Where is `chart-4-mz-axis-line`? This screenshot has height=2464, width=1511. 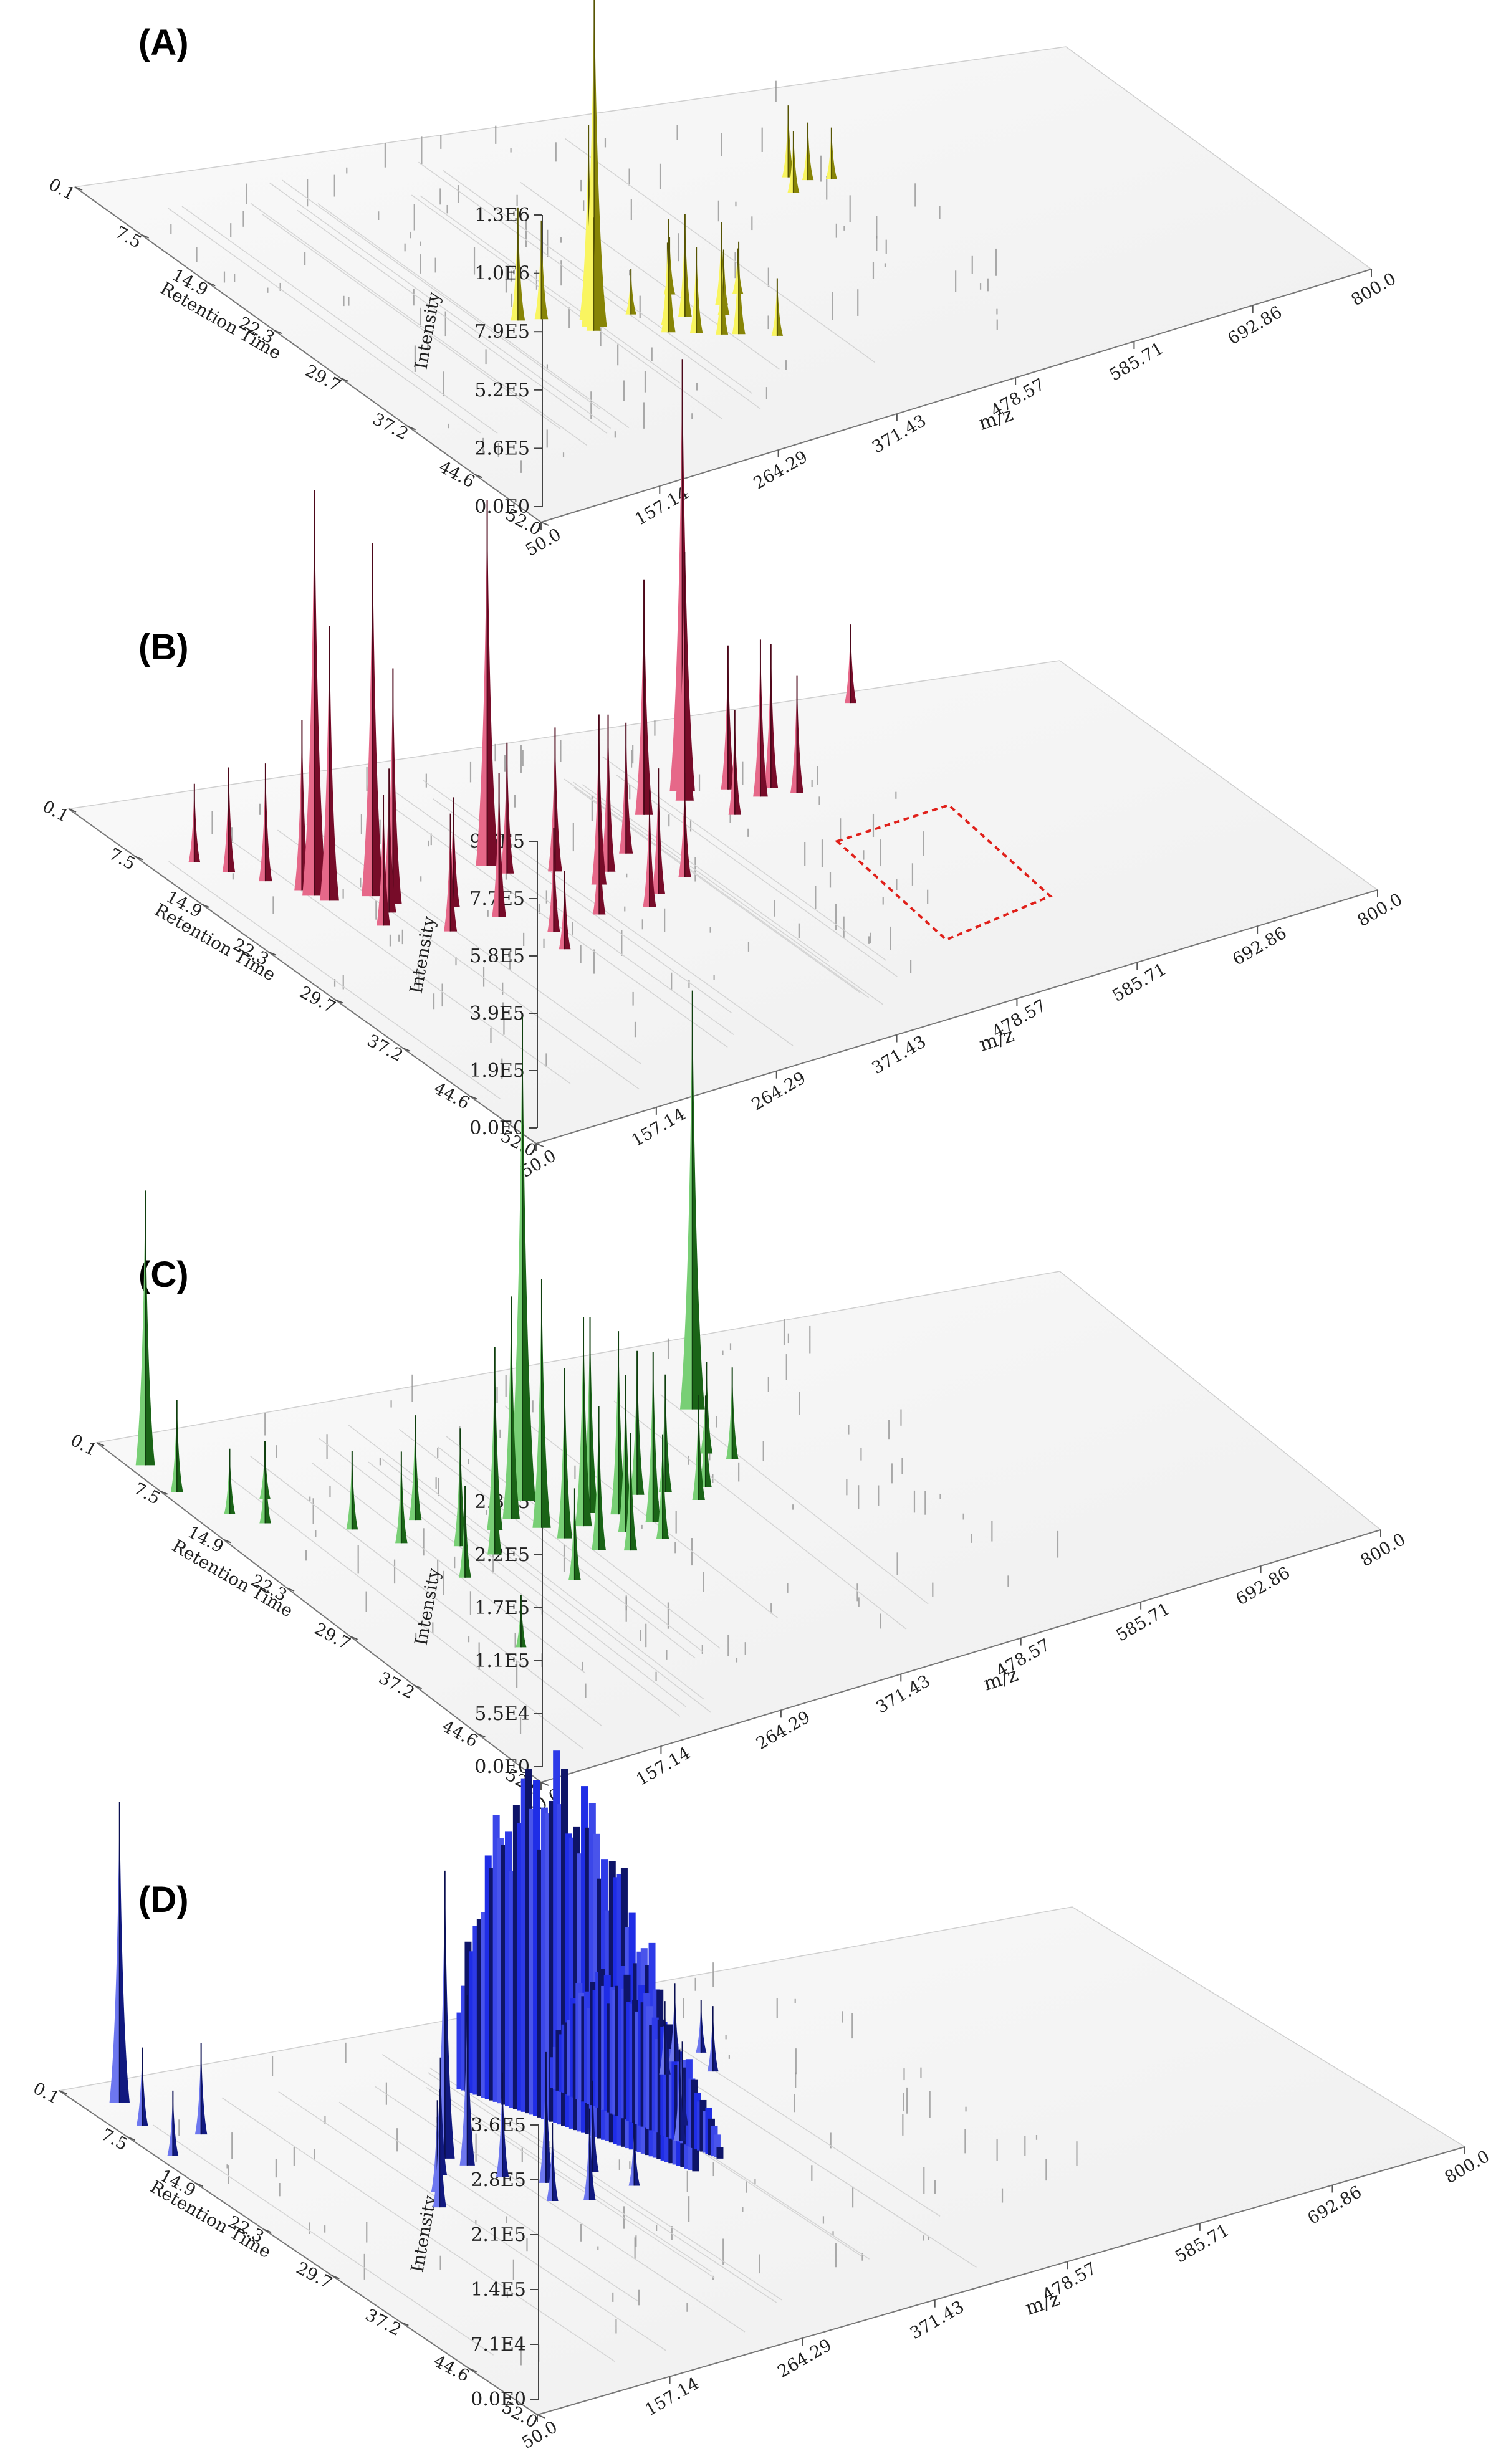
chart-4-mz-axis-line is located at coordinates (1001, 2280).